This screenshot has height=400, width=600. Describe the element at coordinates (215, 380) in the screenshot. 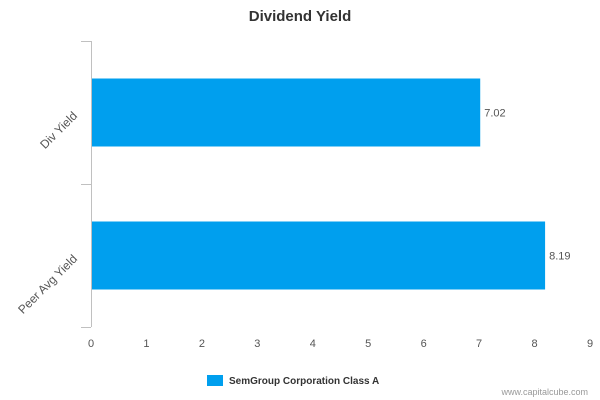

I see `legend-swatch` at that location.